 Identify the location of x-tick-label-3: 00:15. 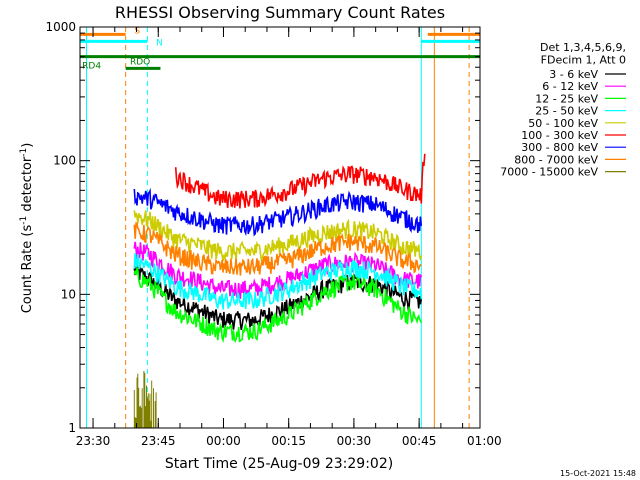
(288, 441).